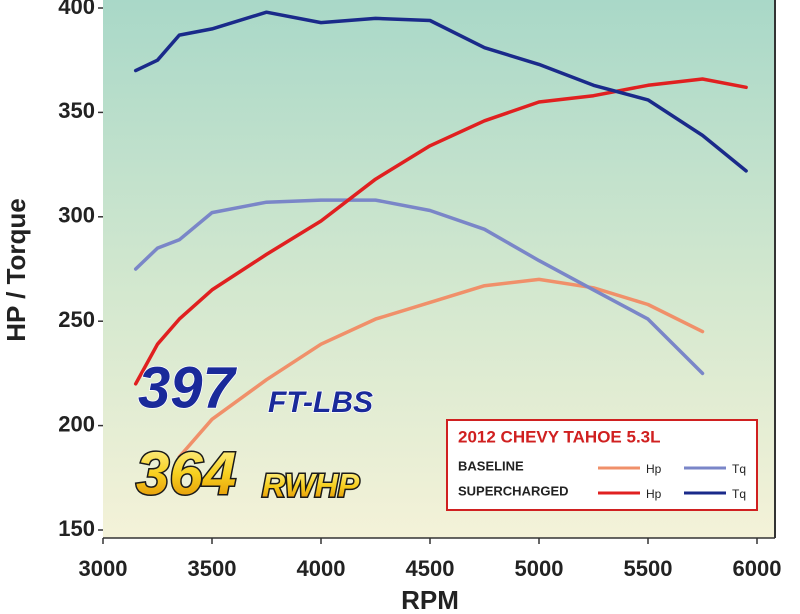 This screenshot has width=800, height=614. What do you see at coordinates (559, 436) in the screenshot?
I see `legend-title: 2012 CHEVY TAHOE 5.3L` at bounding box center [559, 436].